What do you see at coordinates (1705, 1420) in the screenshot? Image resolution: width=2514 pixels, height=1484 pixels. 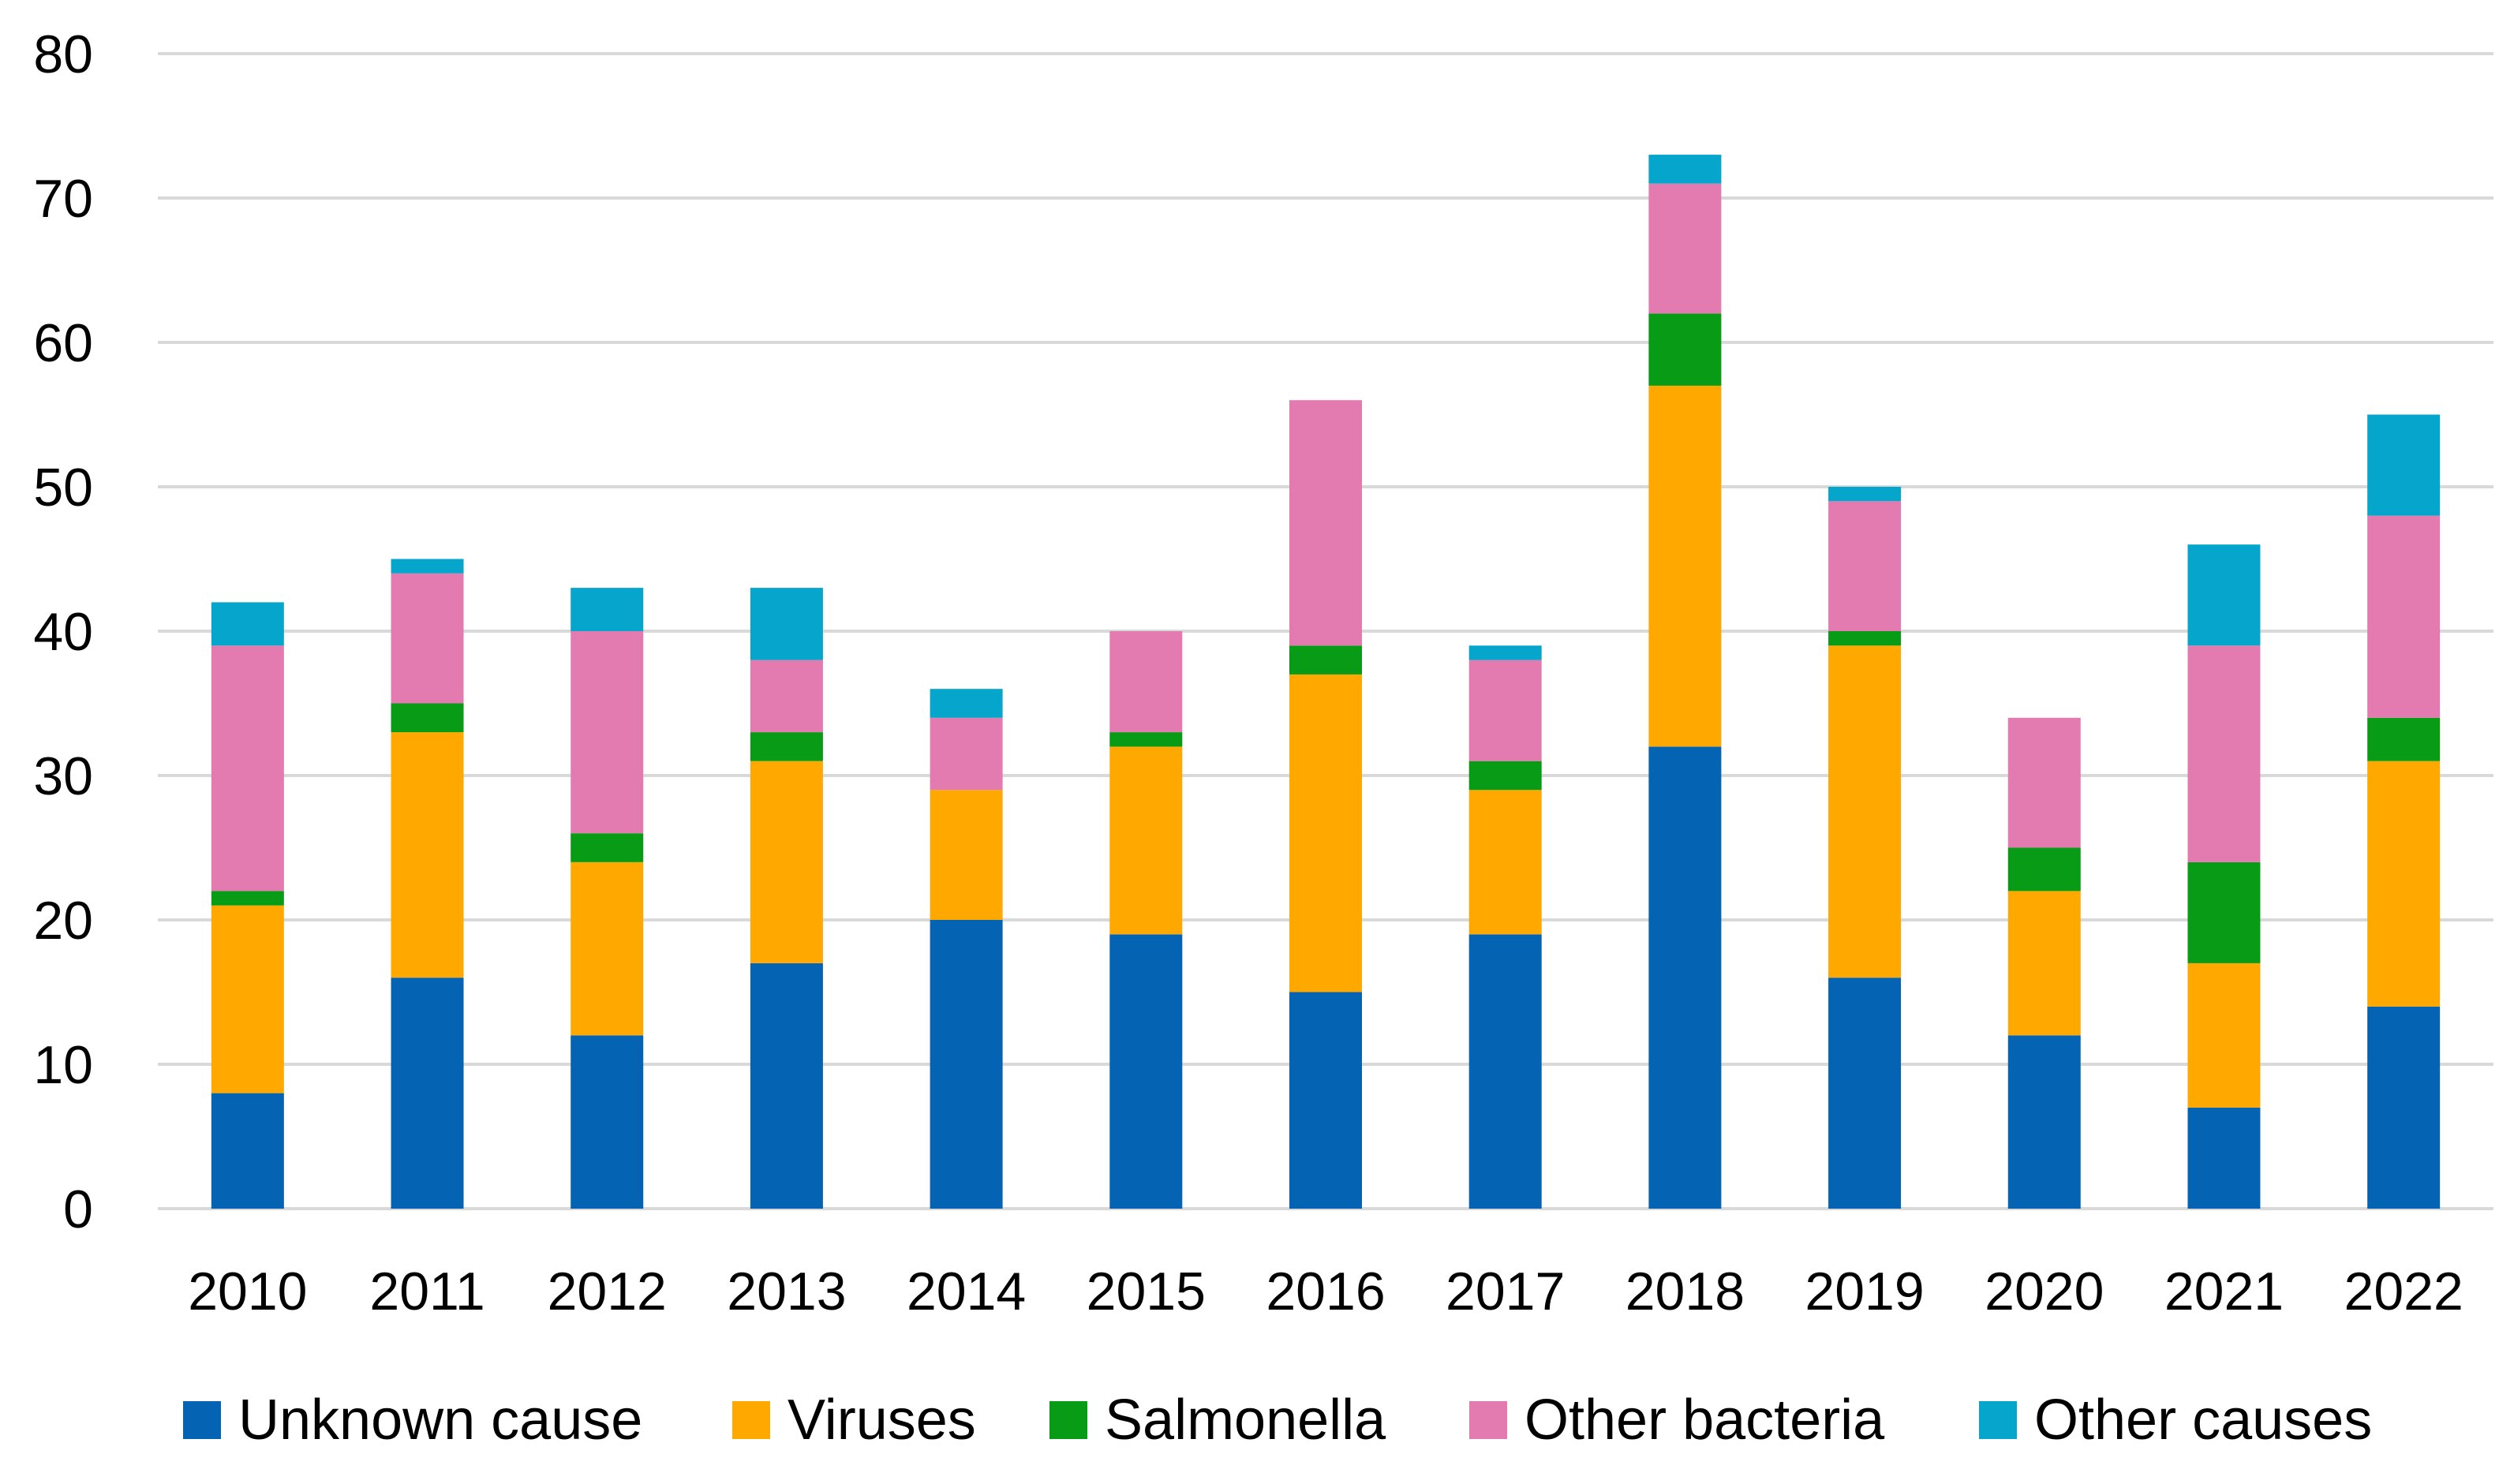 I see `legend-label: Other bacteria` at bounding box center [1705, 1420].